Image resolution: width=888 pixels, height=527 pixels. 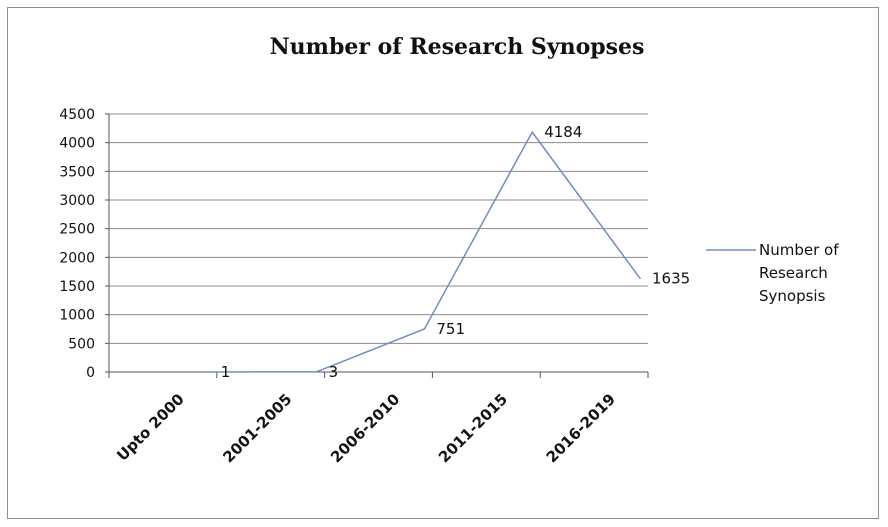 I want to click on y-tick-label: 0, so click(x=90, y=373).